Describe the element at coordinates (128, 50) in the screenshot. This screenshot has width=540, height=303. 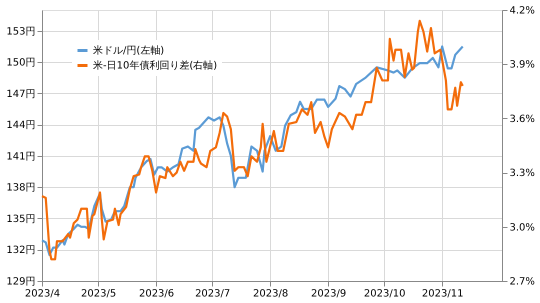
I see `legend-label: 米ドル/円(左軸)` at that location.